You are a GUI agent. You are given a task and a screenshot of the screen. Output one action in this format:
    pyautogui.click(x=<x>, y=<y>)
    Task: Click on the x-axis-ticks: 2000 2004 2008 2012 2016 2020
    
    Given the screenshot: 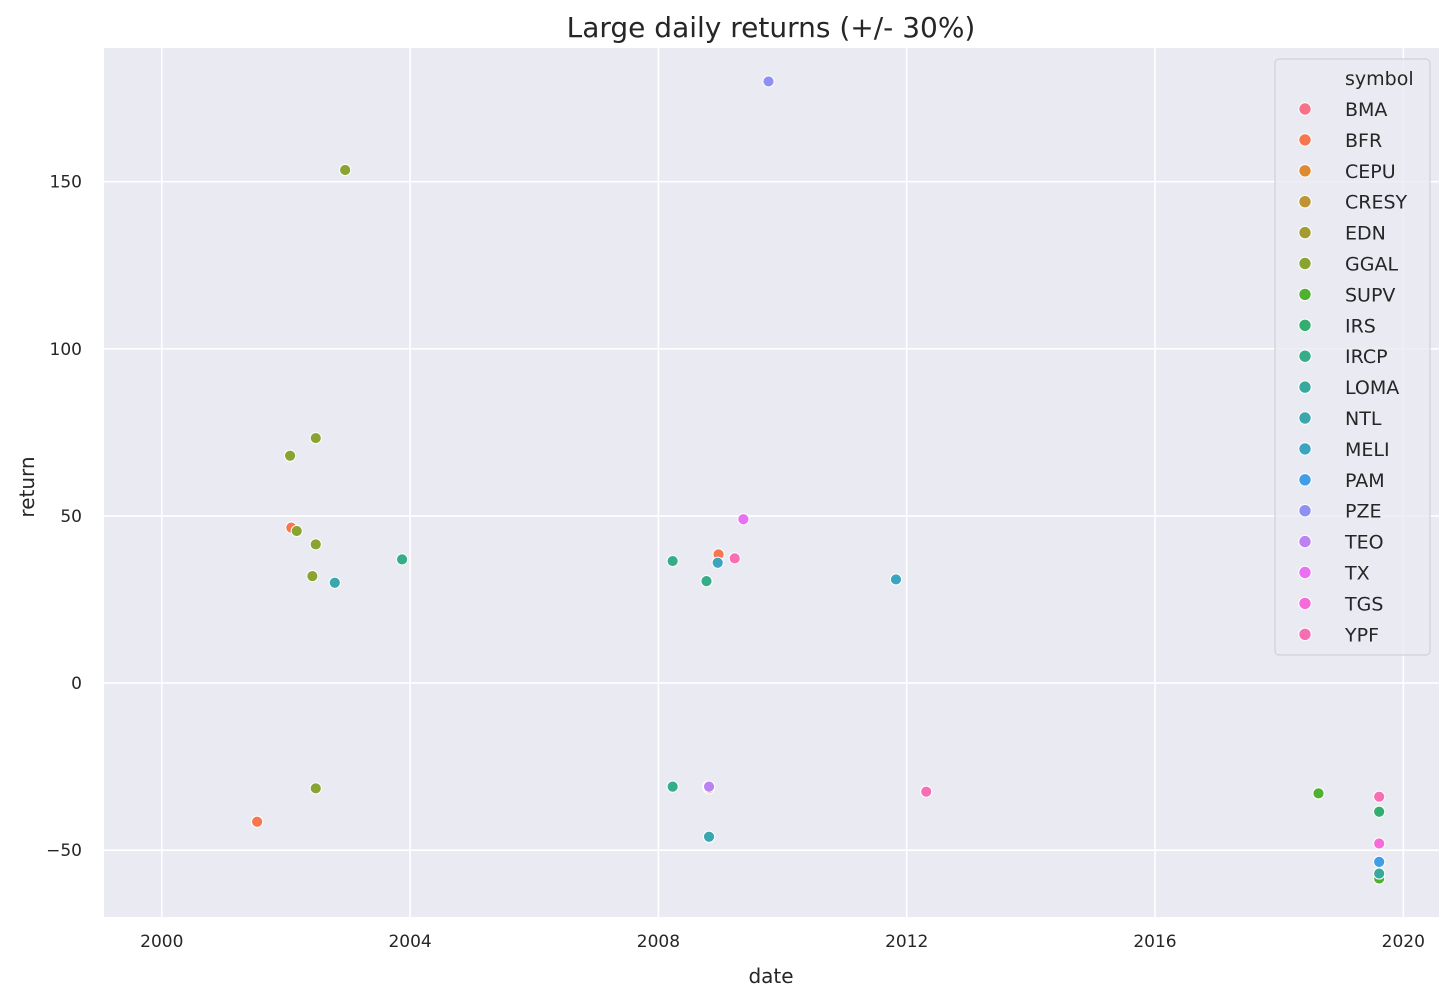 What is the action you would take?
    pyautogui.click(x=782, y=942)
    